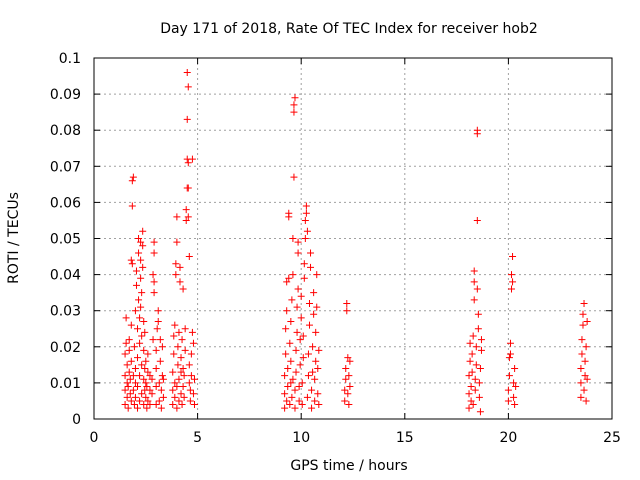 This screenshot has height=480, width=640. What do you see at coordinates (65, 131) in the screenshot?
I see `y-tick-label: 0.08` at bounding box center [65, 131].